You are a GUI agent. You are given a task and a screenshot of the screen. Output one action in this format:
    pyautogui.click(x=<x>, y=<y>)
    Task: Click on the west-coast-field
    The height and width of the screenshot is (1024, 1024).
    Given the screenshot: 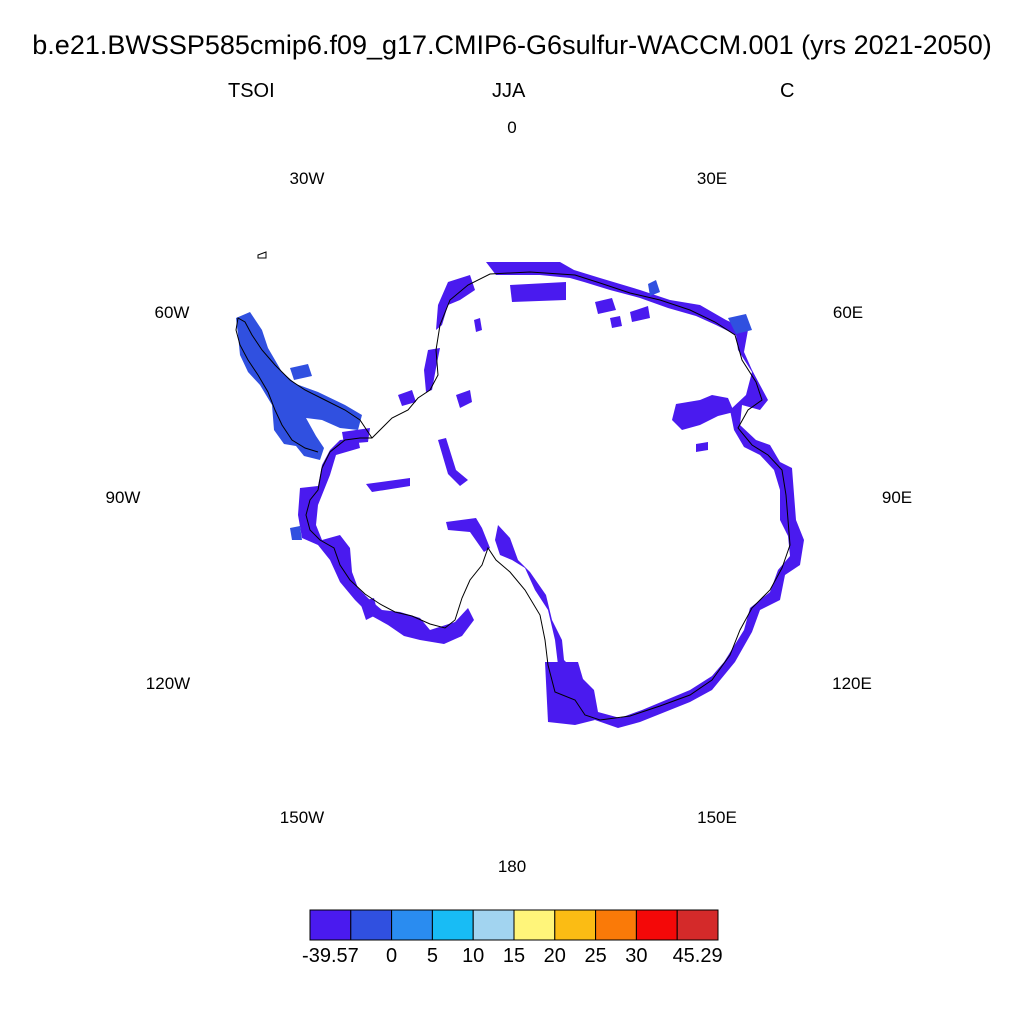 What is the action you would take?
    pyautogui.click(x=386, y=541)
    